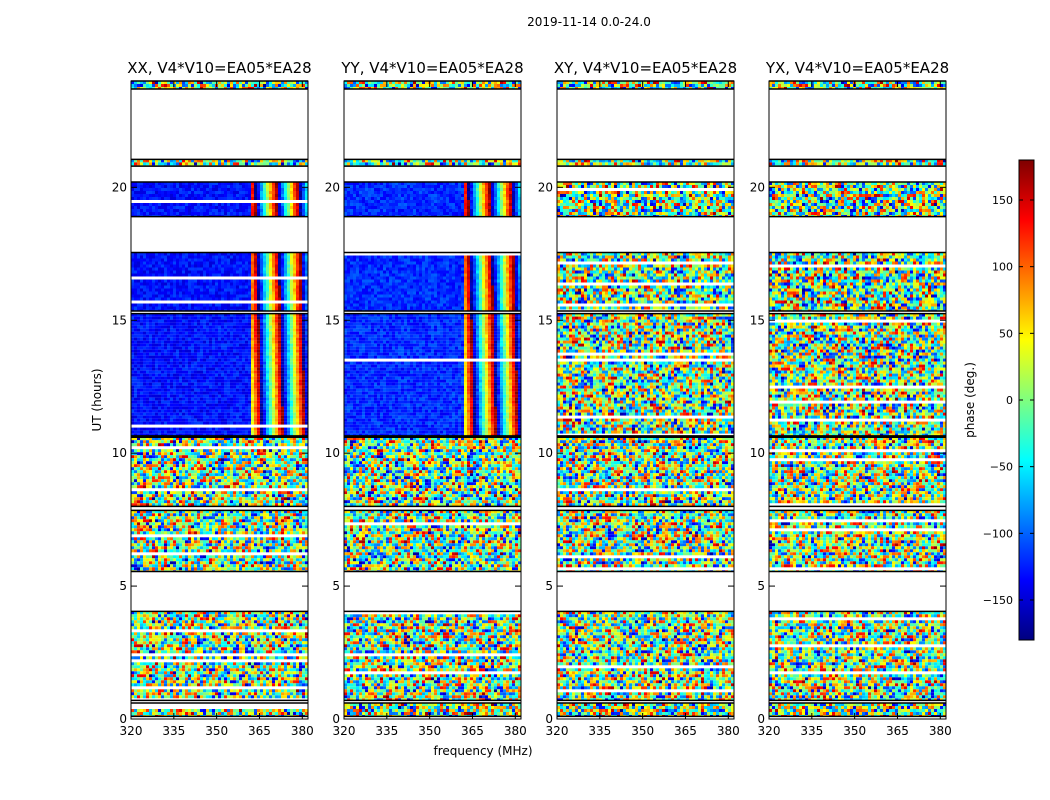  Describe the element at coordinates (1006, 333) in the screenshot. I see `colorbar-tick-label: 50` at that location.